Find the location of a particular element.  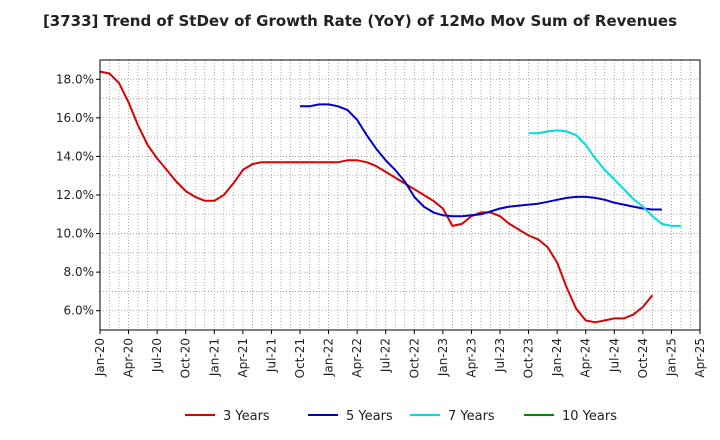

series-line-5-years is located at coordinates (481, 160).